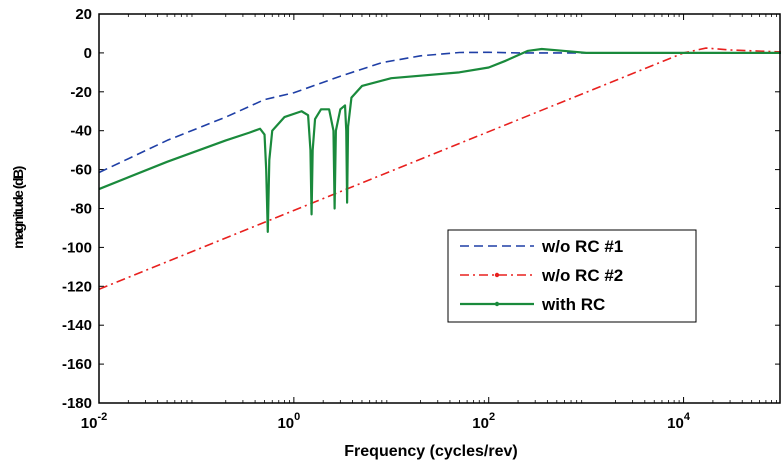  What do you see at coordinates (18, 207) in the screenshot?
I see `y-axis-label: magnitude (dB)` at bounding box center [18, 207].